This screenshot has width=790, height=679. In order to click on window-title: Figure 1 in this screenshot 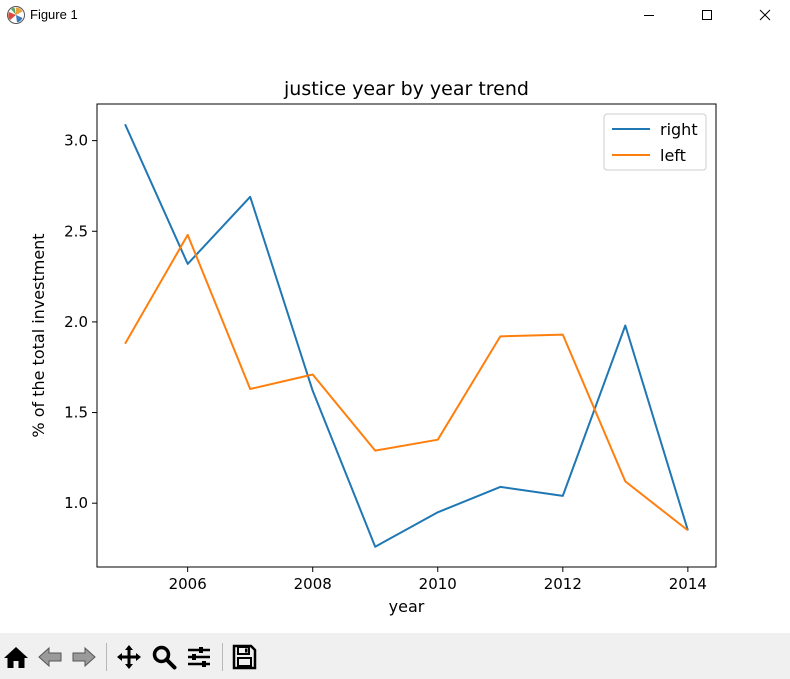, I will do `click(54, 14)`.